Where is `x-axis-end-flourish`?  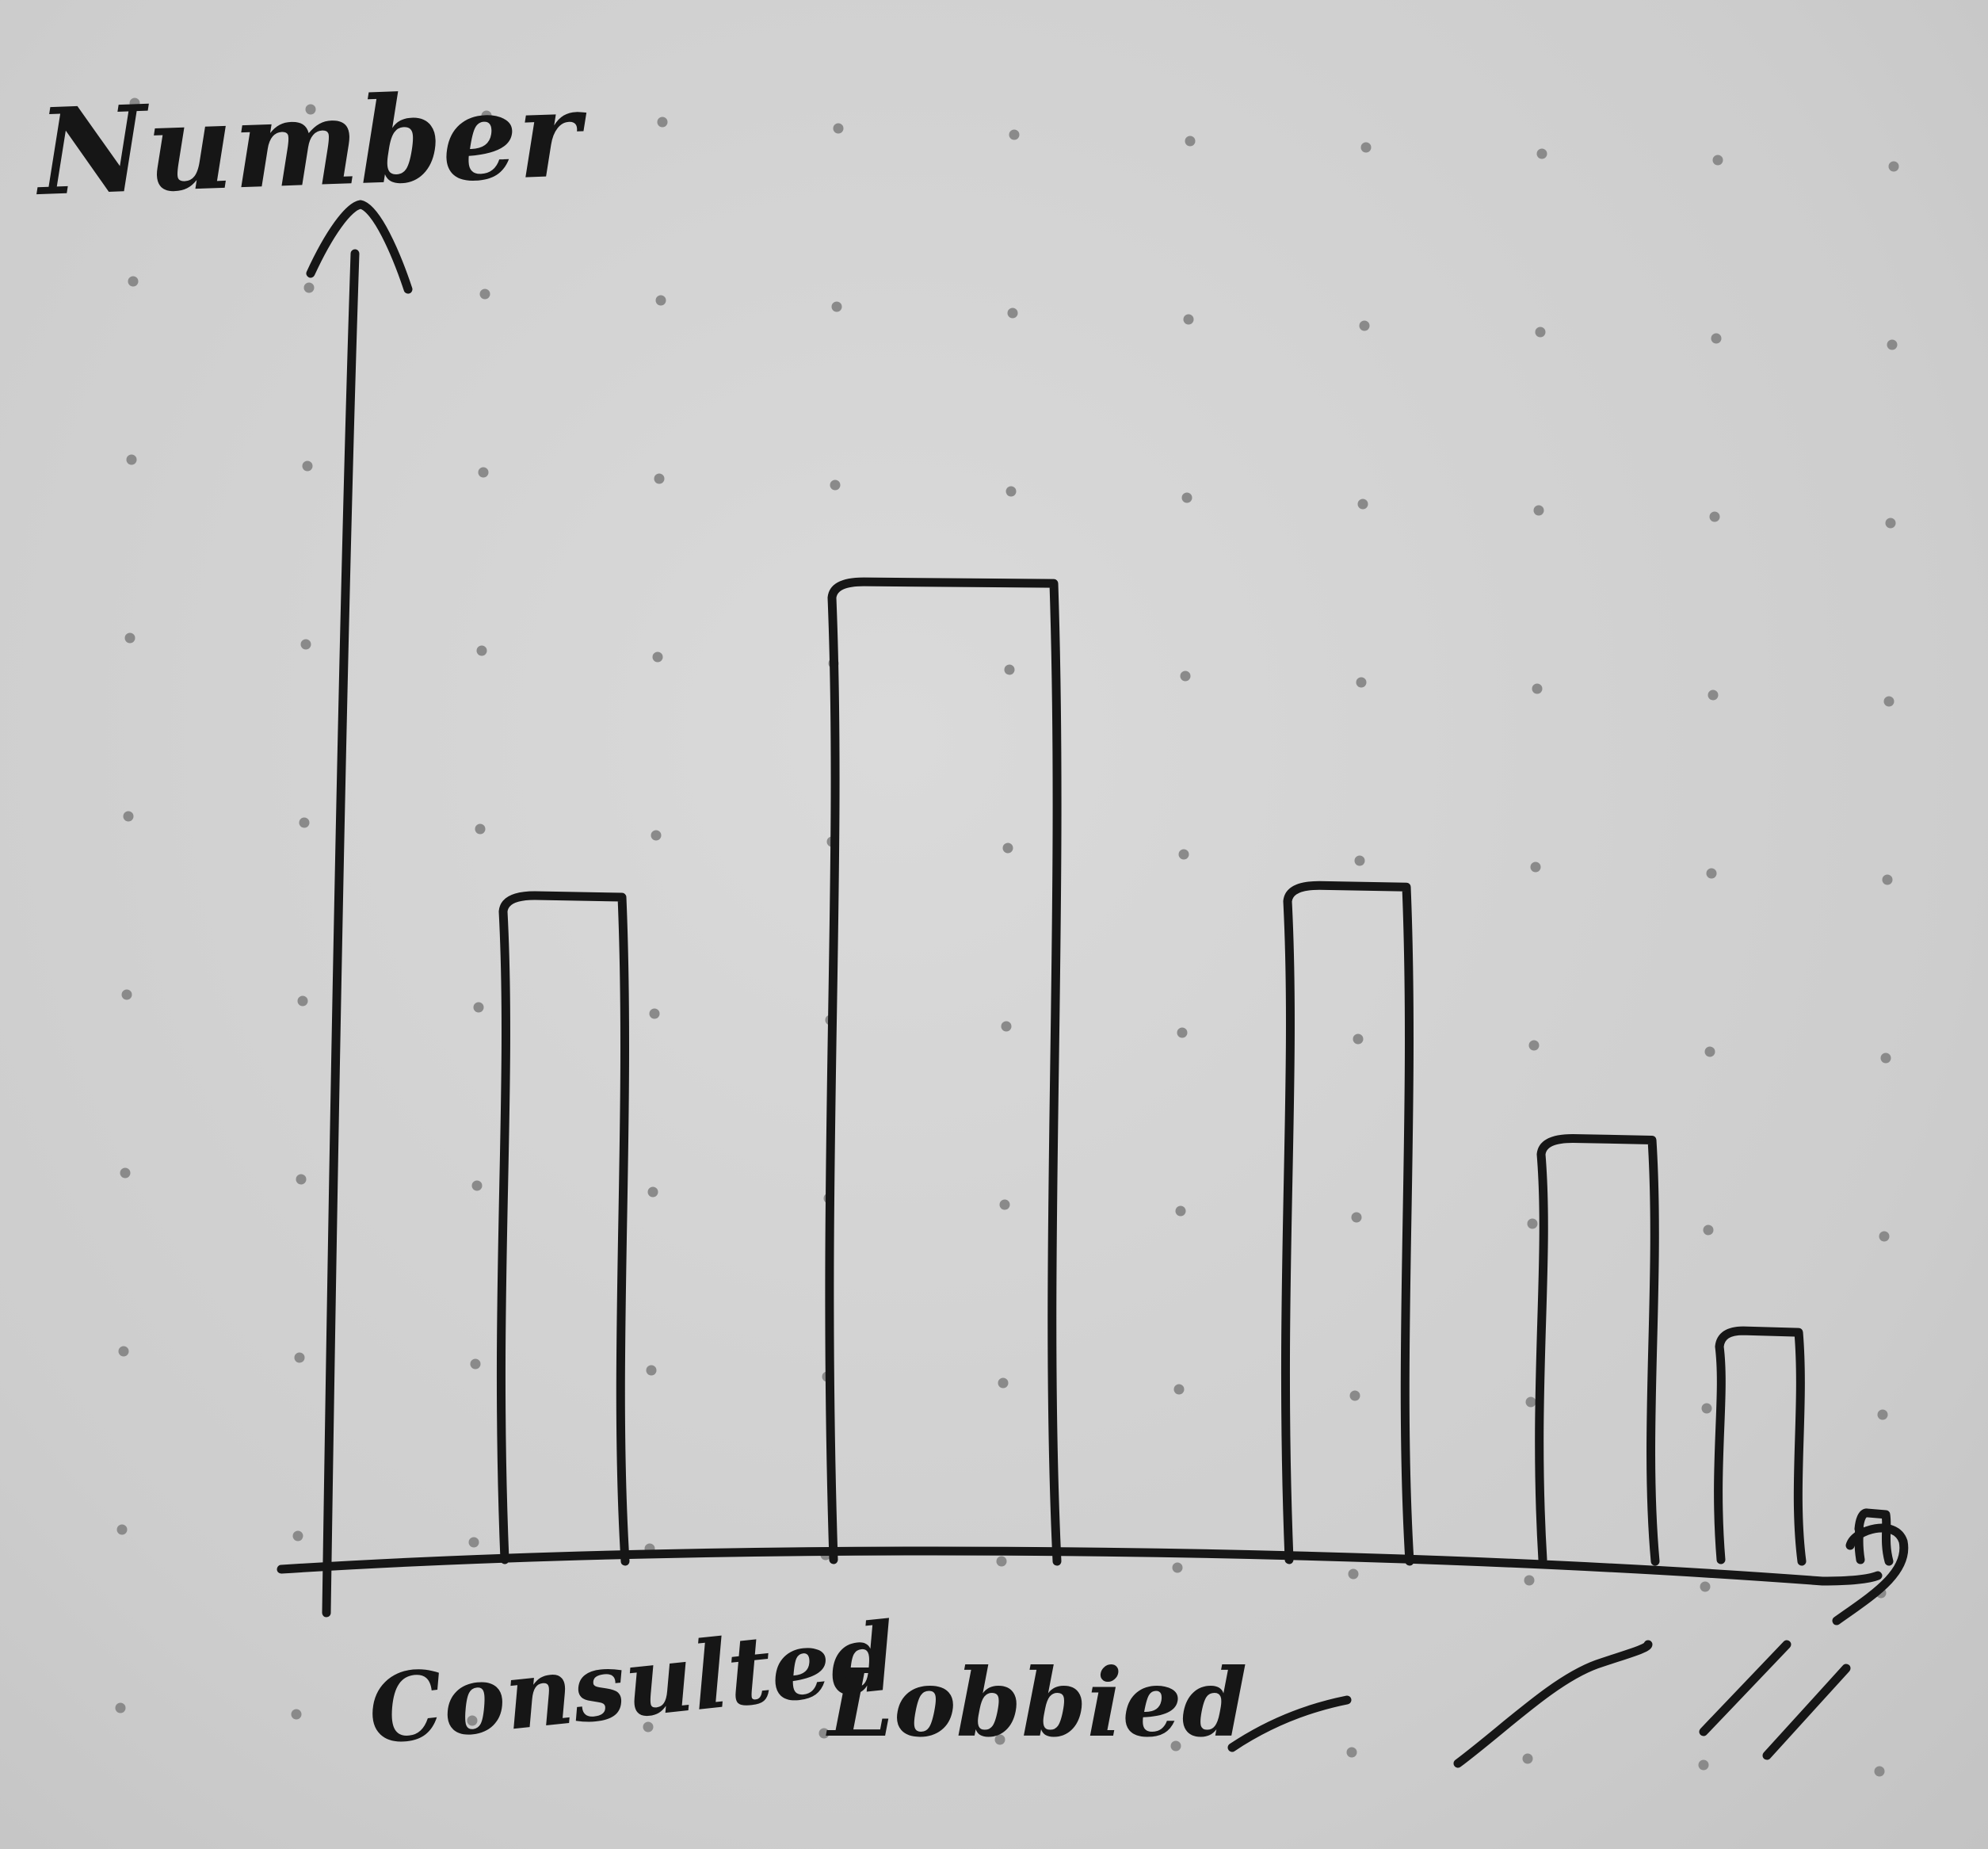
x-axis-end-flourish is located at coordinates (1870, 1574).